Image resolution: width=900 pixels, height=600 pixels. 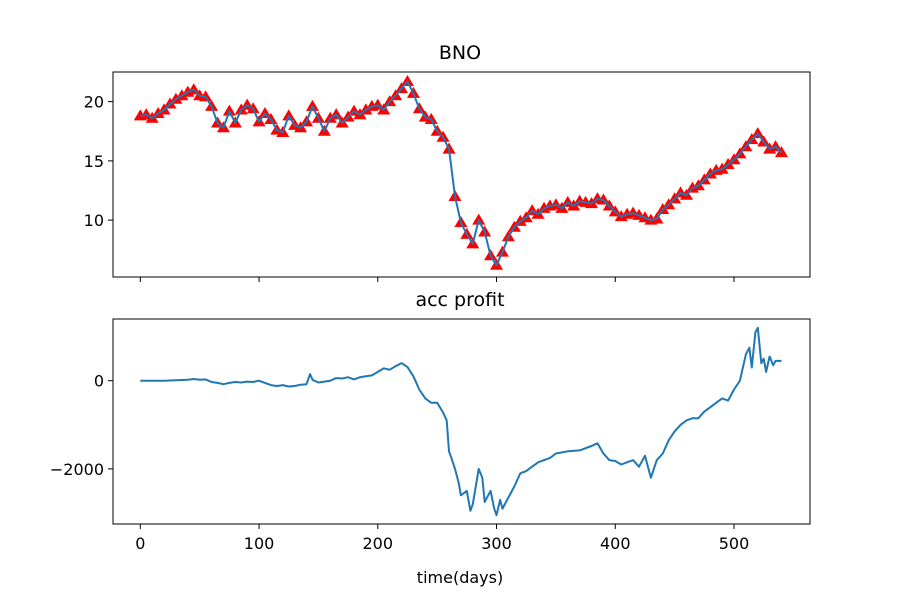 What do you see at coordinates (459, 300) in the screenshot?
I see `profit-chart-title: acc profit` at bounding box center [459, 300].